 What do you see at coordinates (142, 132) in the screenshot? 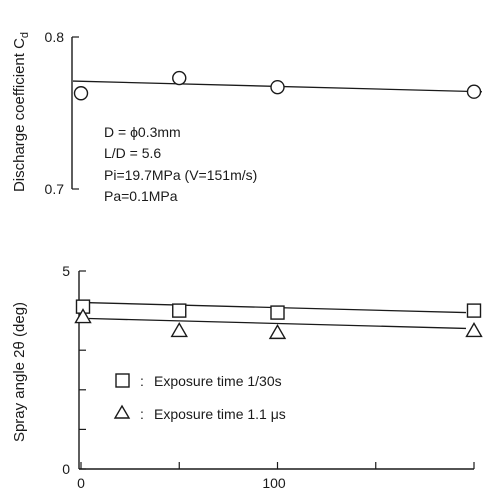
I see `annotation-diameter: D = ϕ0.3mm` at bounding box center [142, 132].